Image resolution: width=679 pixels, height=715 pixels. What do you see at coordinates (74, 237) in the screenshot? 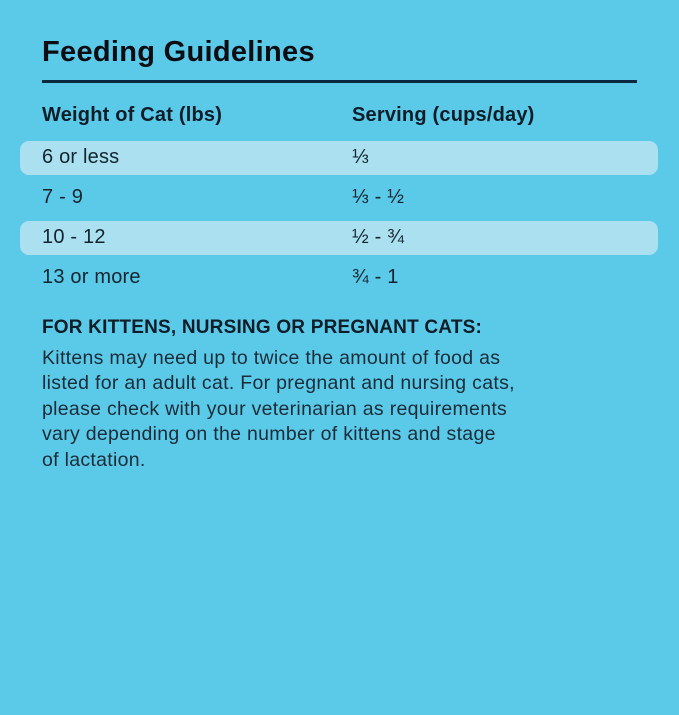
I see `weight-cell: 10 - 12` at bounding box center [74, 237].